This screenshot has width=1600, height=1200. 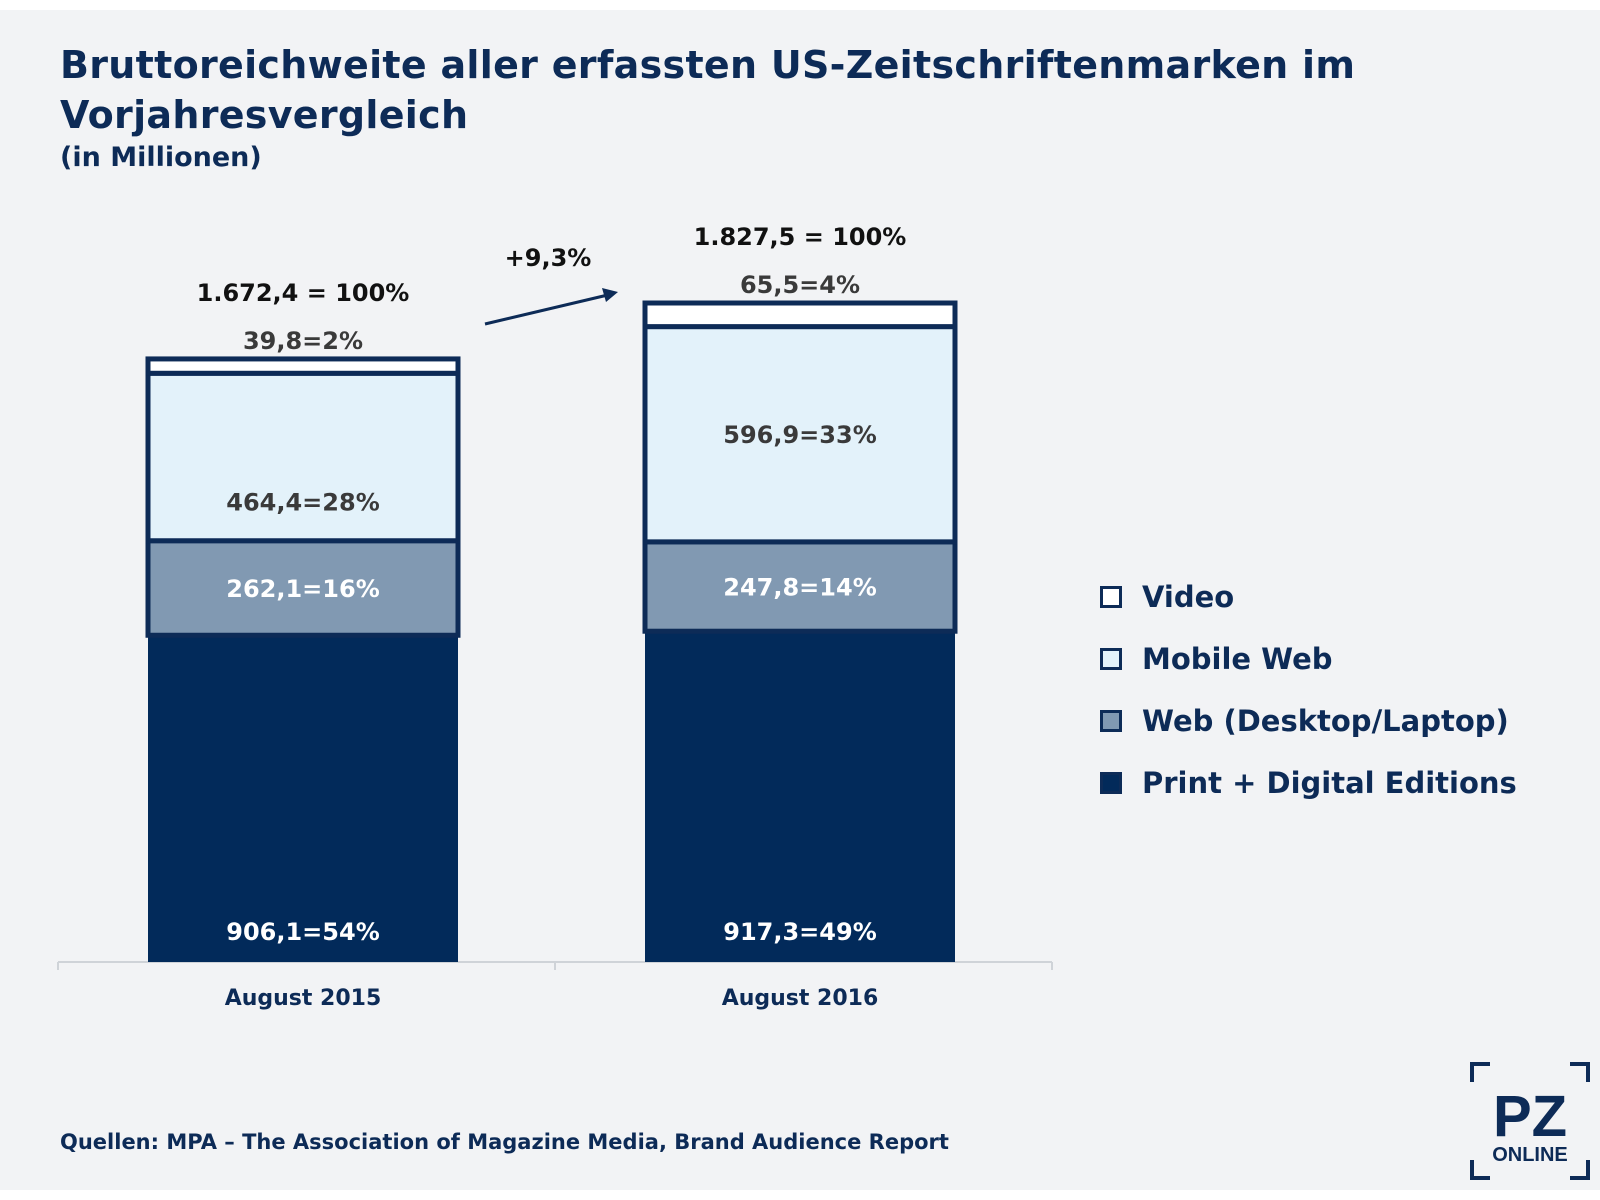 What do you see at coordinates (1111, 783) in the screenshot?
I see `legend-swatch-print-digital` at bounding box center [1111, 783].